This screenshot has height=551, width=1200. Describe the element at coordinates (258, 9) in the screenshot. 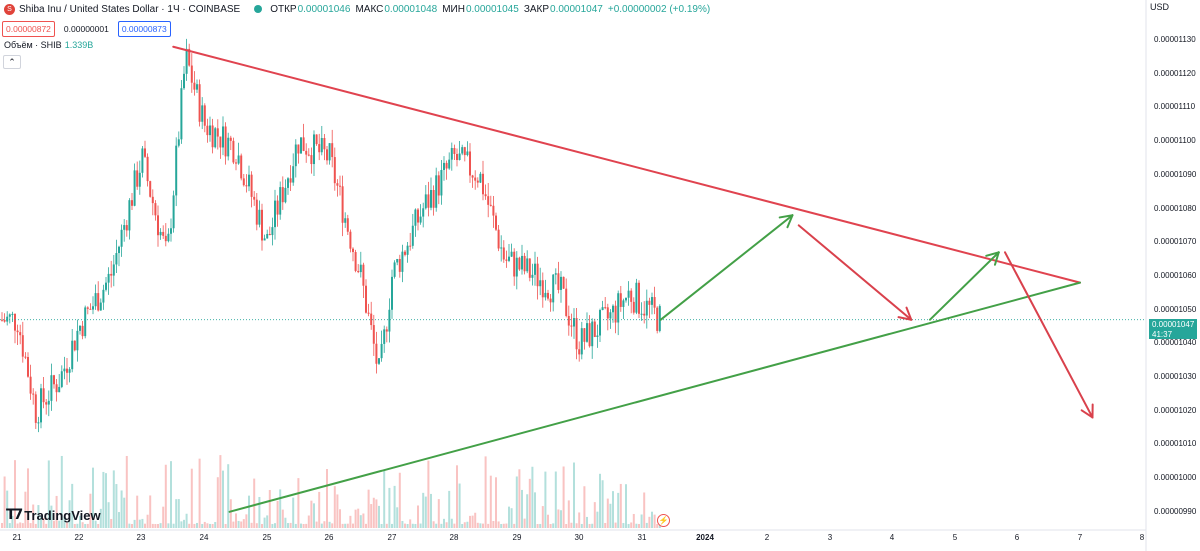

I see `market-status-dot` at that location.